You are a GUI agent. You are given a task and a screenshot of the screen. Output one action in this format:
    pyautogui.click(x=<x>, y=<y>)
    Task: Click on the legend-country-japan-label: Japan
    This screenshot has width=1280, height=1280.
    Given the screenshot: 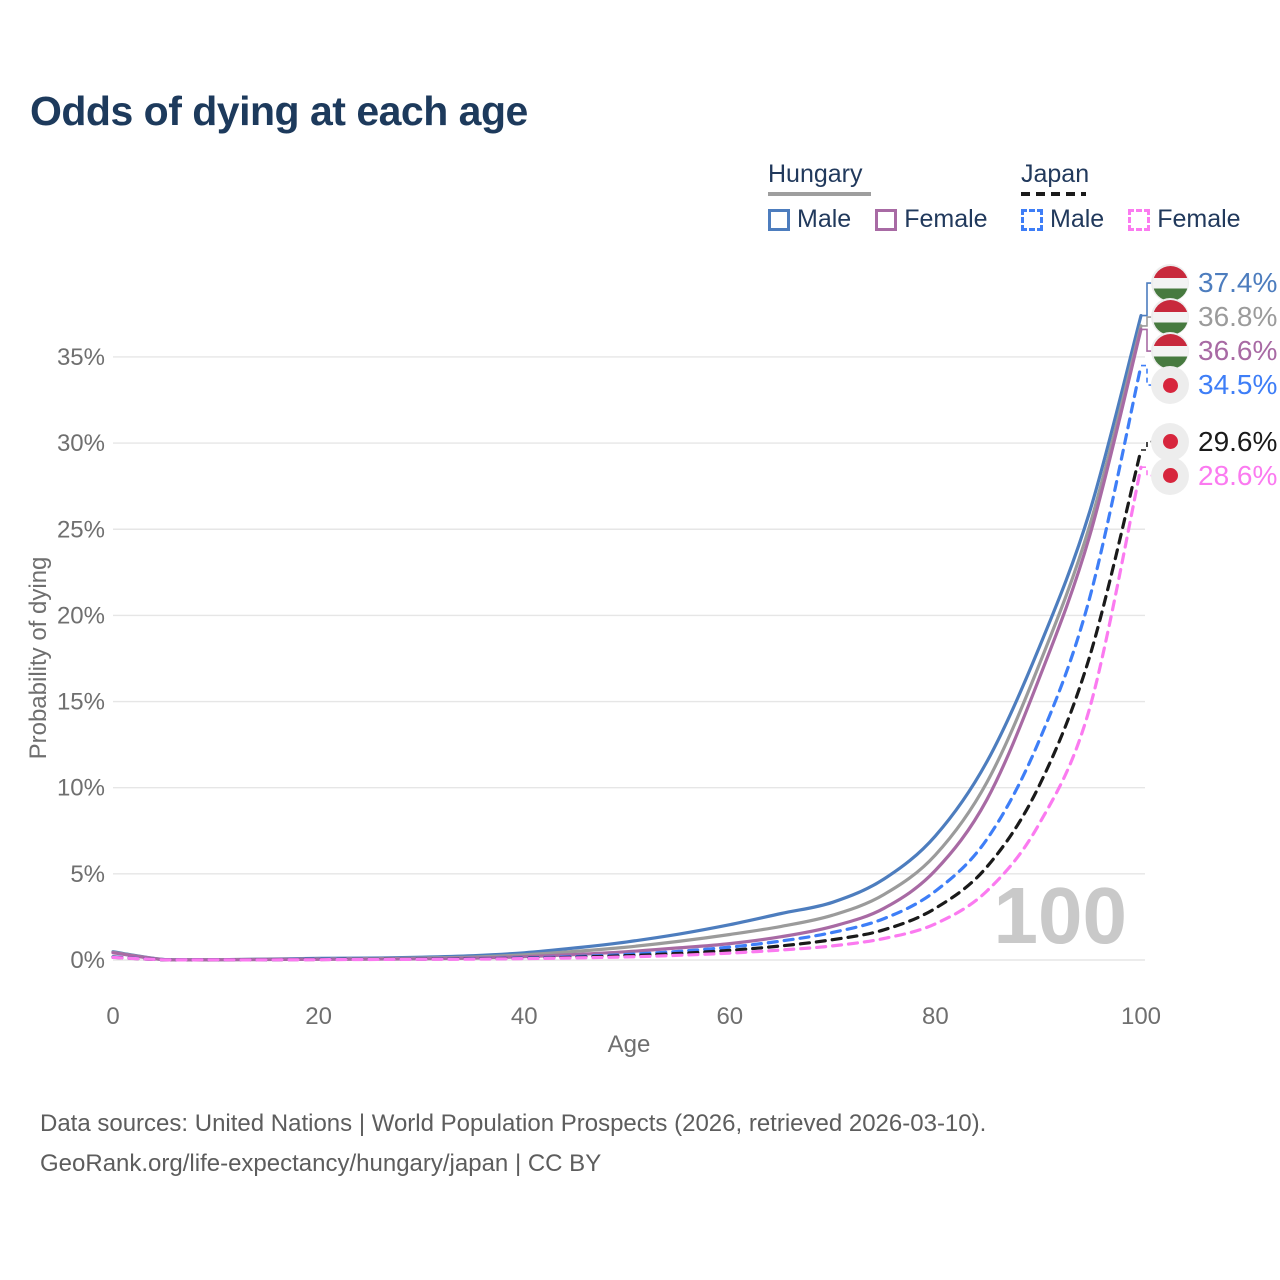 What is the action you would take?
    pyautogui.click(x=1055, y=174)
    